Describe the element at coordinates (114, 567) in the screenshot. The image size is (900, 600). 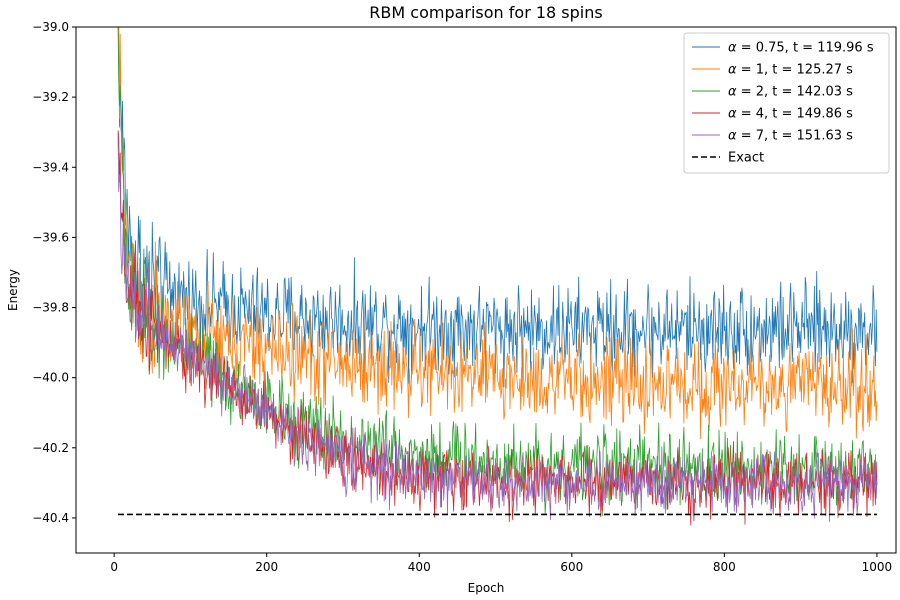
I see `x-tick-label: 0` at that location.